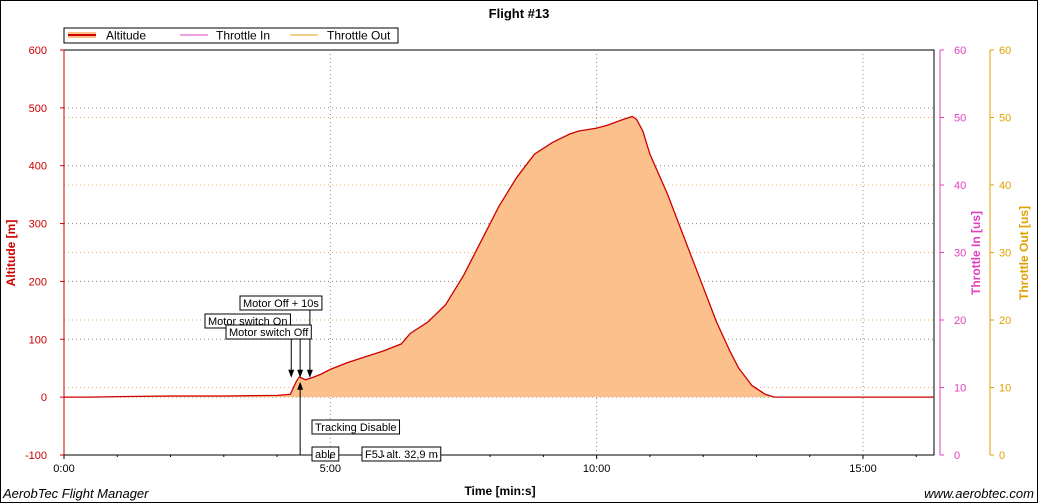 This screenshot has height=503, width=1038. What do you see at coordinates (38, 51) in the screenshot?
I see `y-tick-label-altitude: 600` at bounding box center [38, 51].